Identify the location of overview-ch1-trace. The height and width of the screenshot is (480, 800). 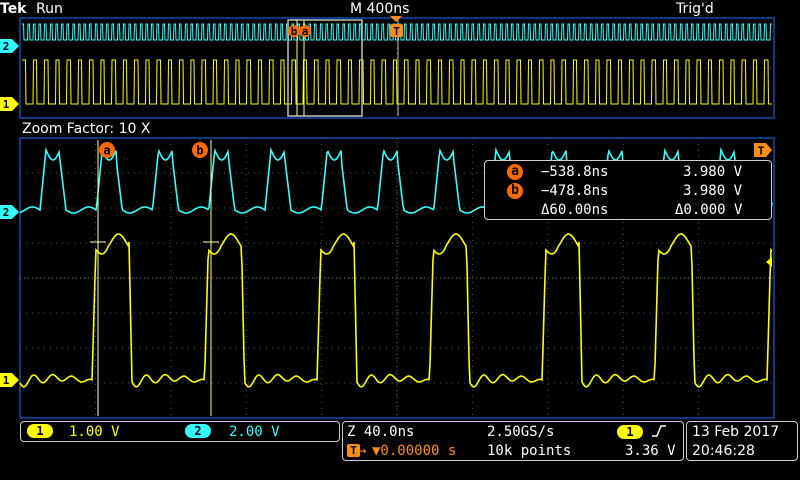
(397, 82).